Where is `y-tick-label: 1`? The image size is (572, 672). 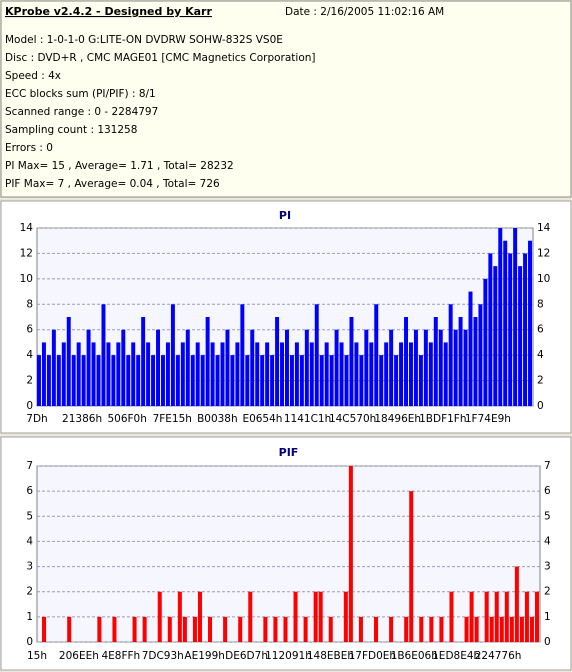
y-tick-label: 1 is located at coordinates (29, 617).